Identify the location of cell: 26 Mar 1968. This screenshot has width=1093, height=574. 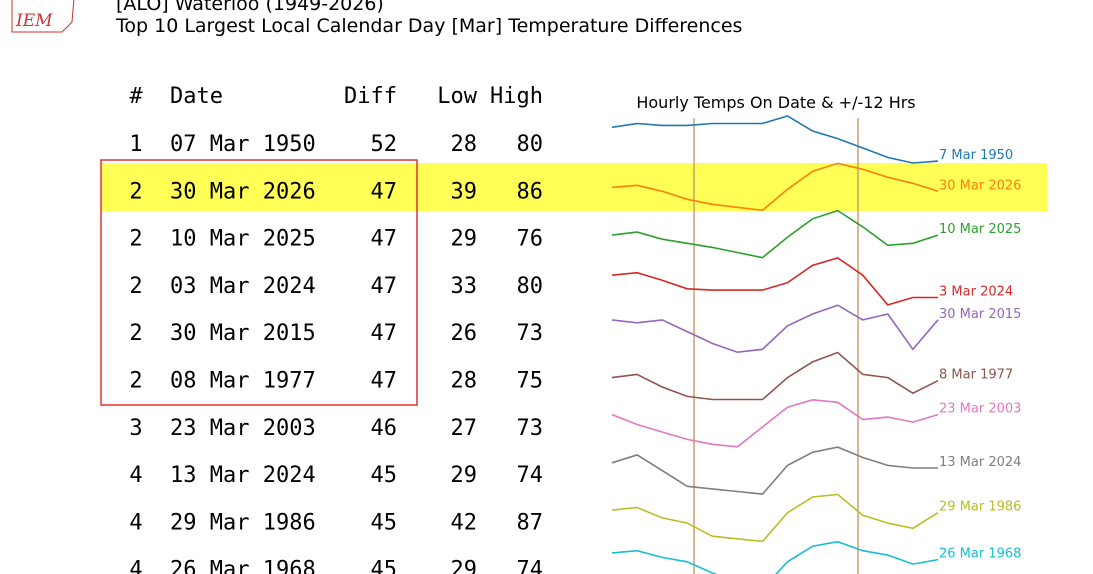
(243, 566).